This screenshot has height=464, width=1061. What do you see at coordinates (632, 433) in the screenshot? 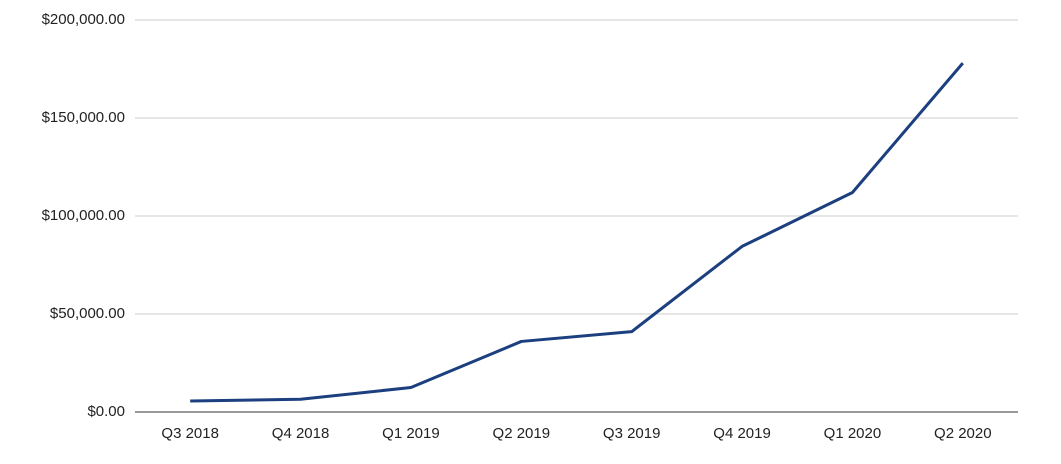
I see `x-tick-label: Q3 2019` at bounding box center [632, 433].